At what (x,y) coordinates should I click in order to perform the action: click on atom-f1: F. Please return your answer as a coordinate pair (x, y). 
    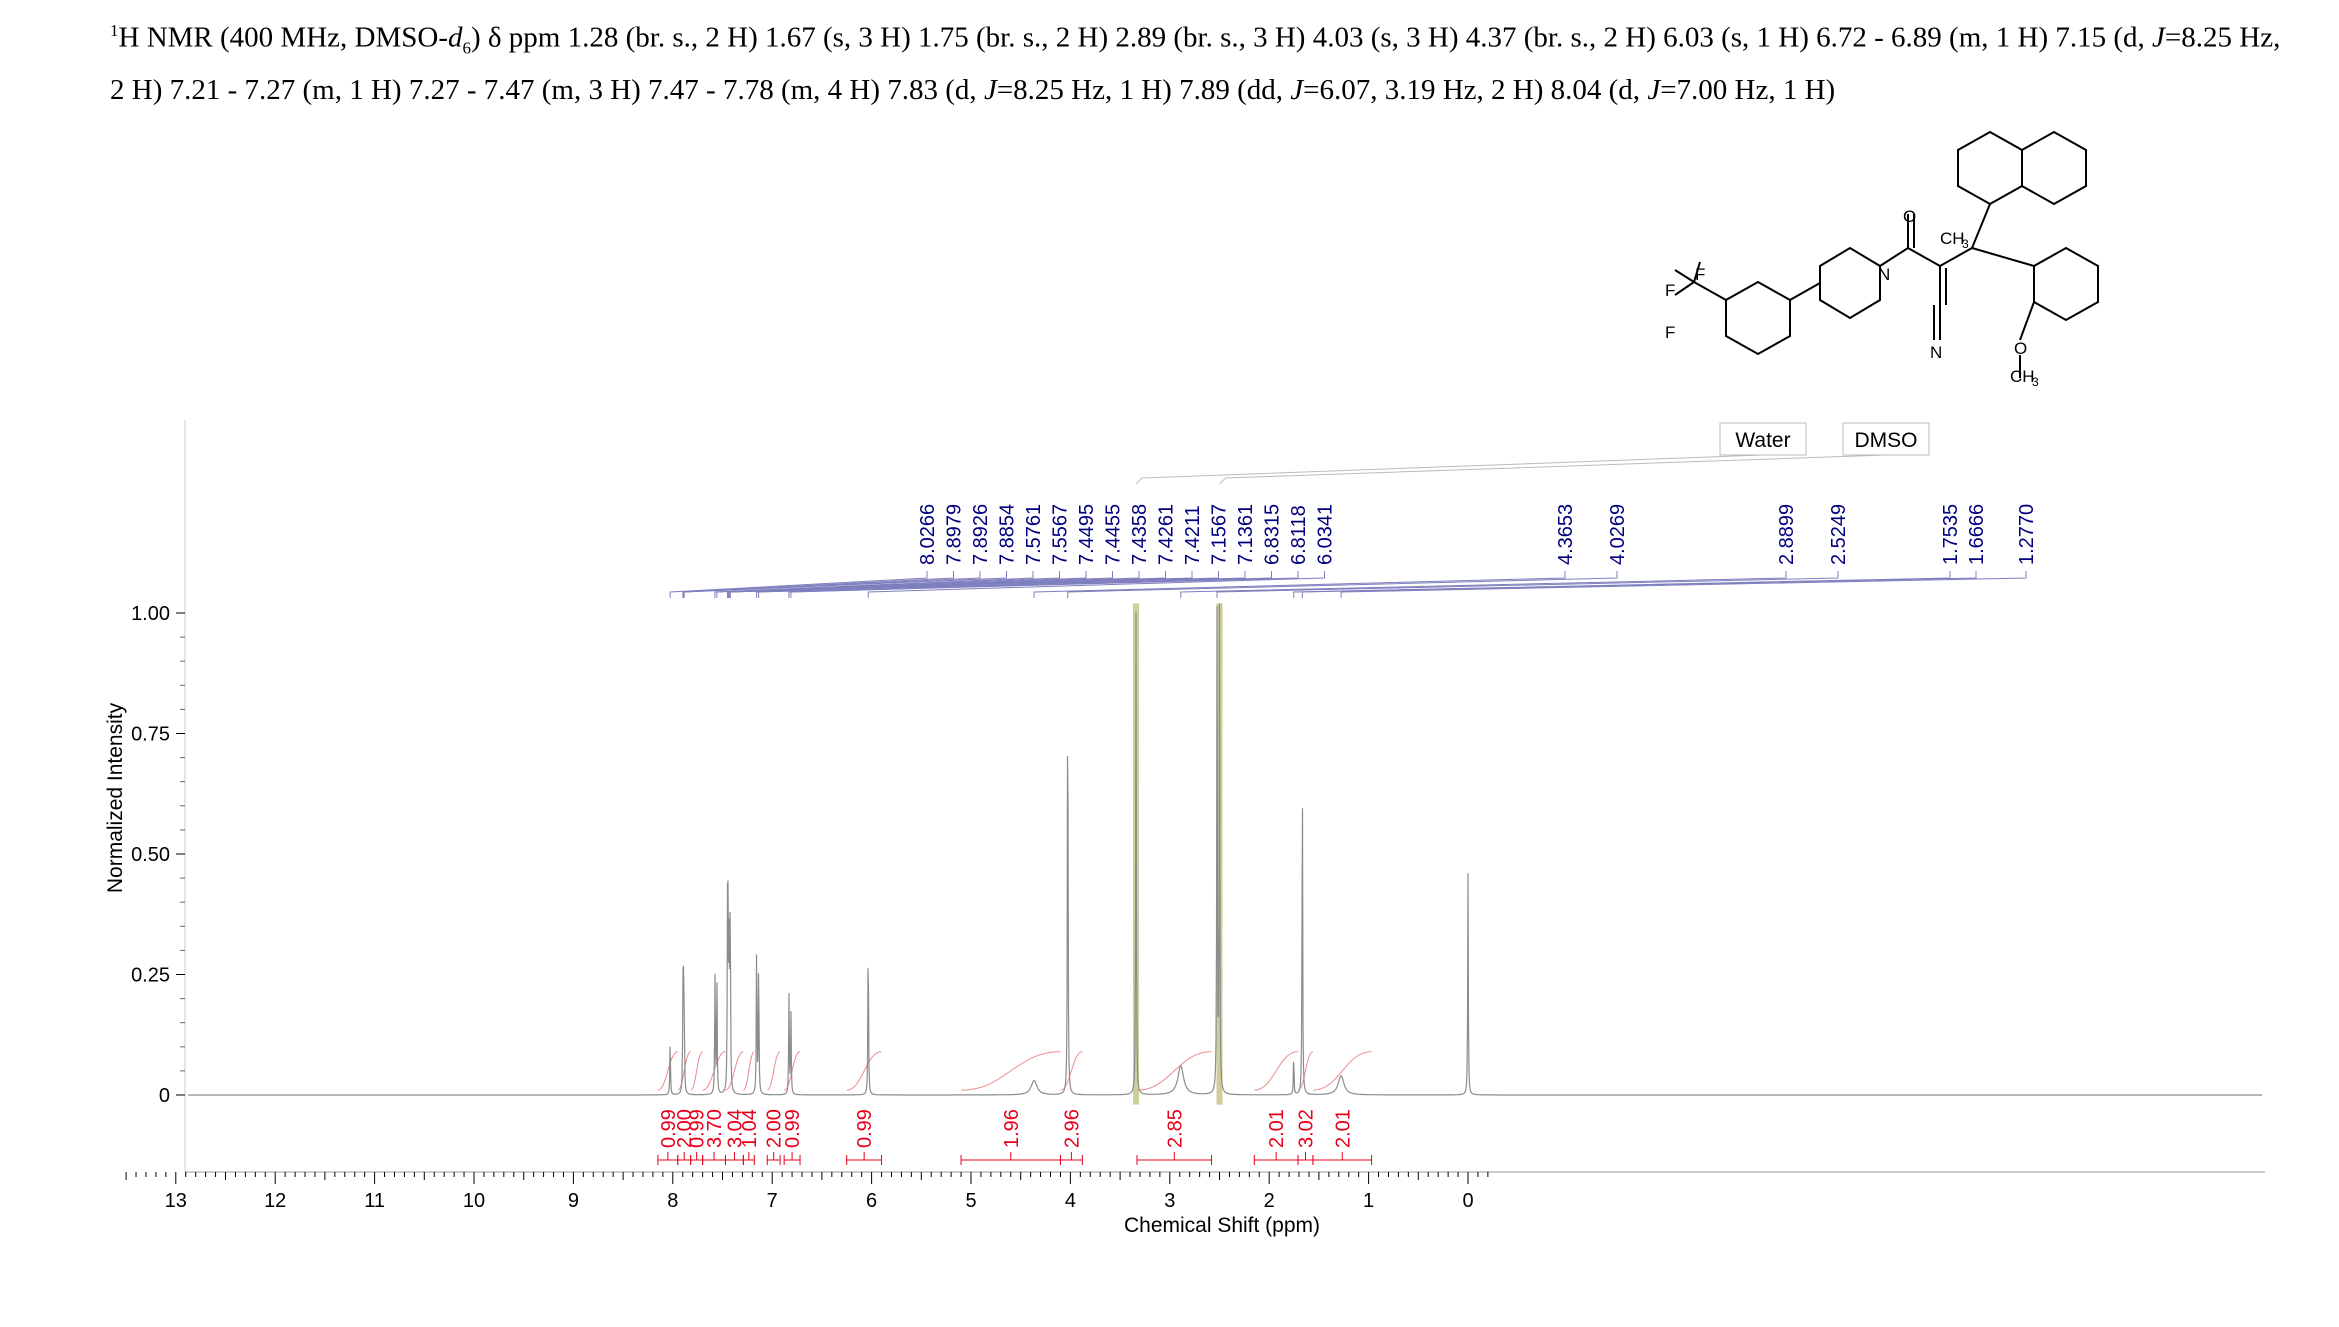
    Looking at the image, I should click on (1670, 290).